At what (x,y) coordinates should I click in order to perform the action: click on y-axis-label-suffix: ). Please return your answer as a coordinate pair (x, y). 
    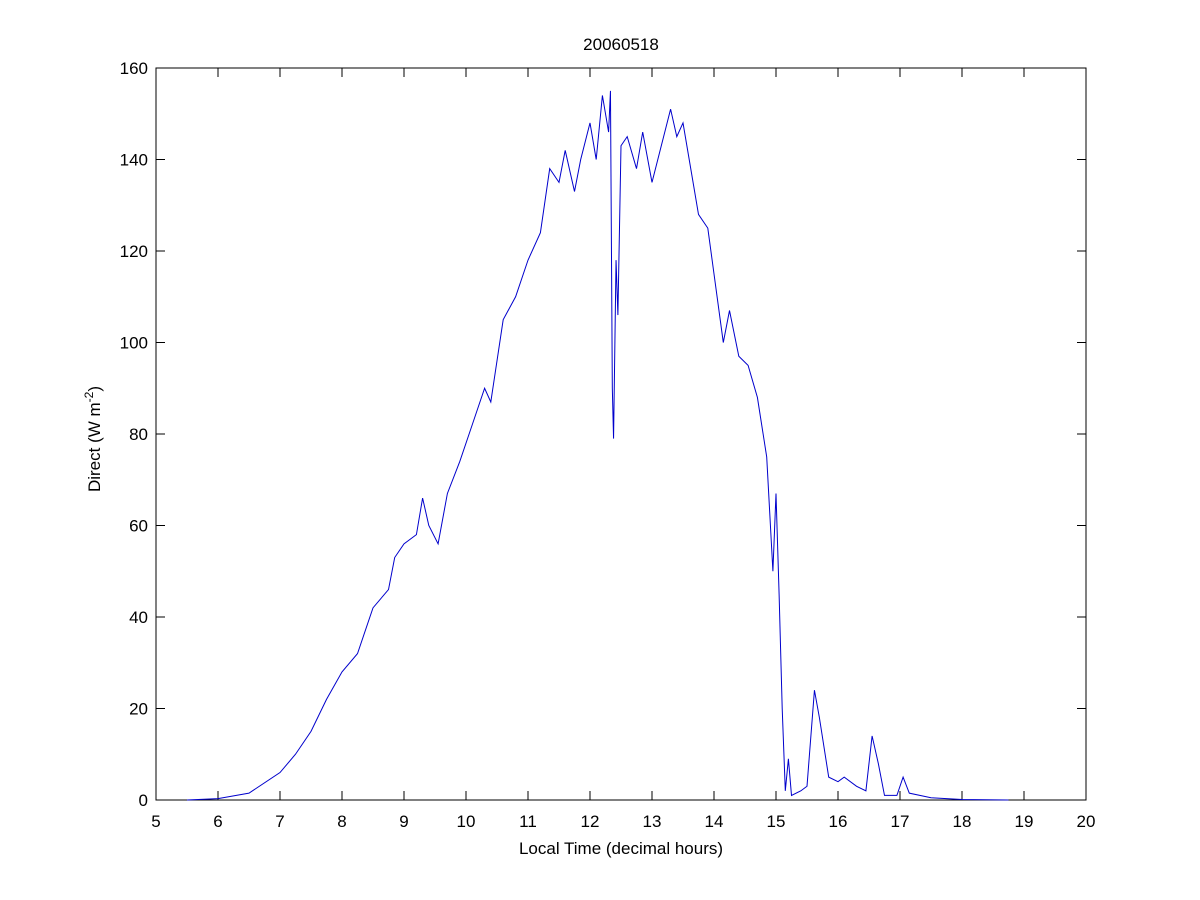
    Looking at the image, I should click on (94, 389).